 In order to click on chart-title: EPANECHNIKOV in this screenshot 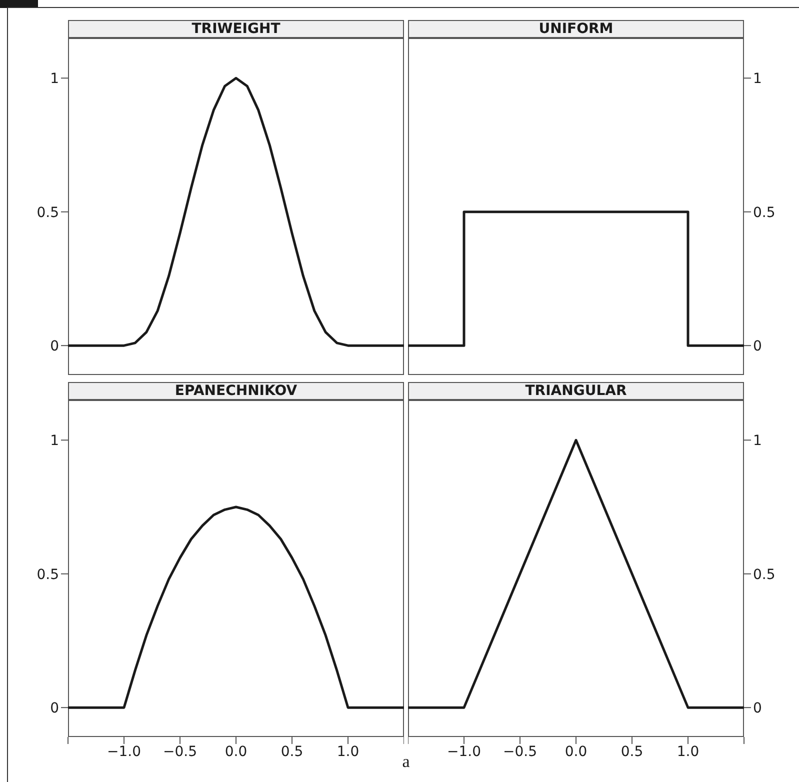, I will do `click(236, 391)`.